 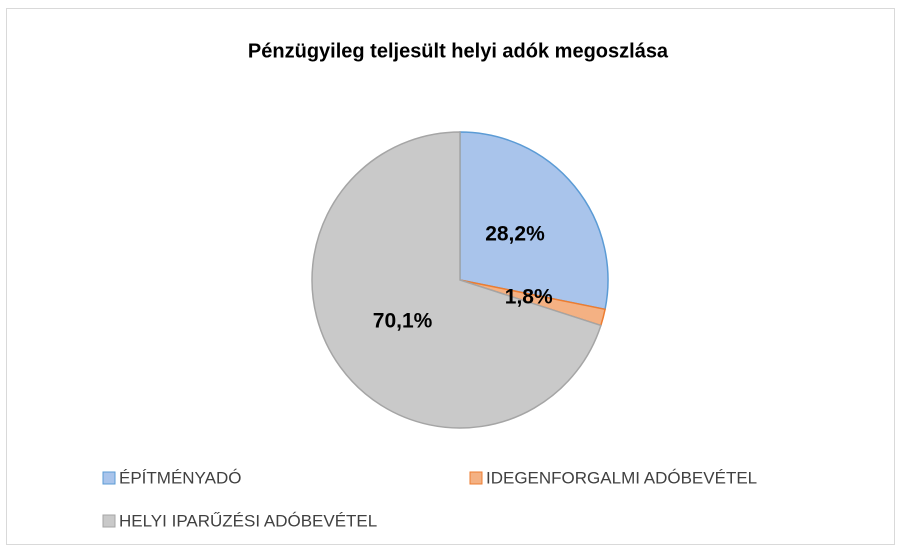 I want to click on value-label: 28,2%, so click(x=515, y=234).